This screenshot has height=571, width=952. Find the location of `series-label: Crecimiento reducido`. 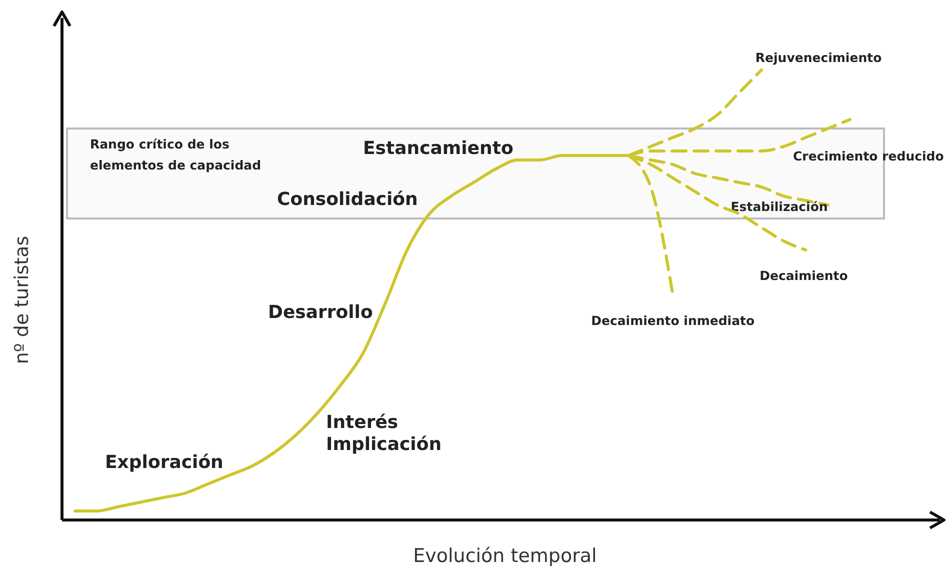

series-label: Crecimiento reducido is located at coordinates (868, 156).